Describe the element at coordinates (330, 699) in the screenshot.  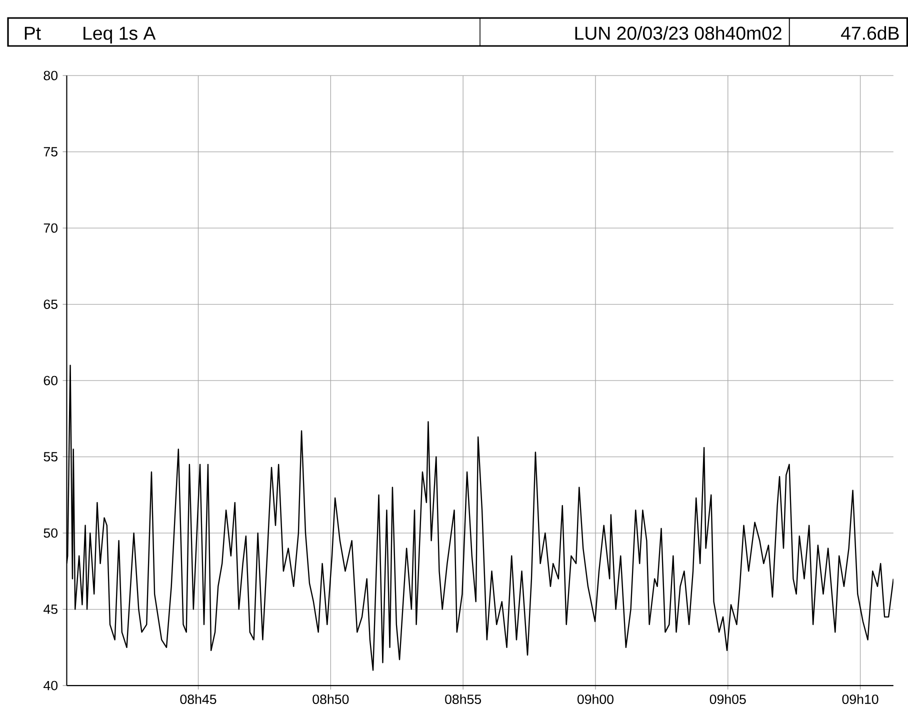
I see `x-tick-label: 08h50` at that location.